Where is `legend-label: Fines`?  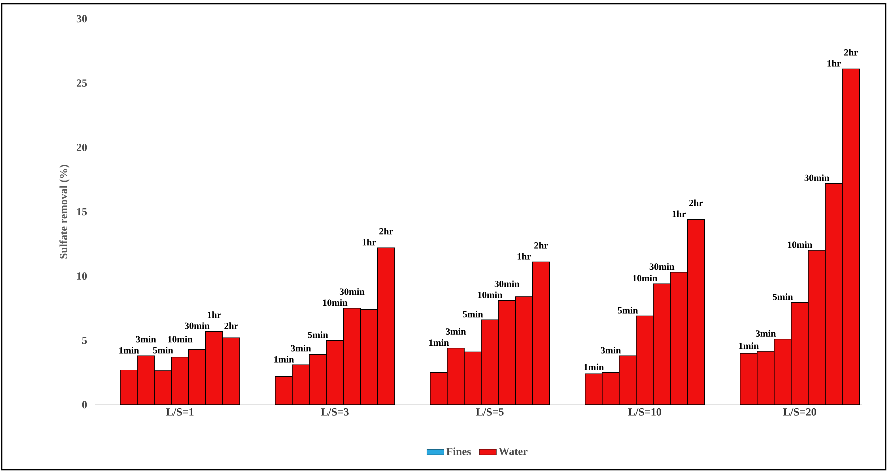
legend-label: Fines is located at coordinates (459, 452).